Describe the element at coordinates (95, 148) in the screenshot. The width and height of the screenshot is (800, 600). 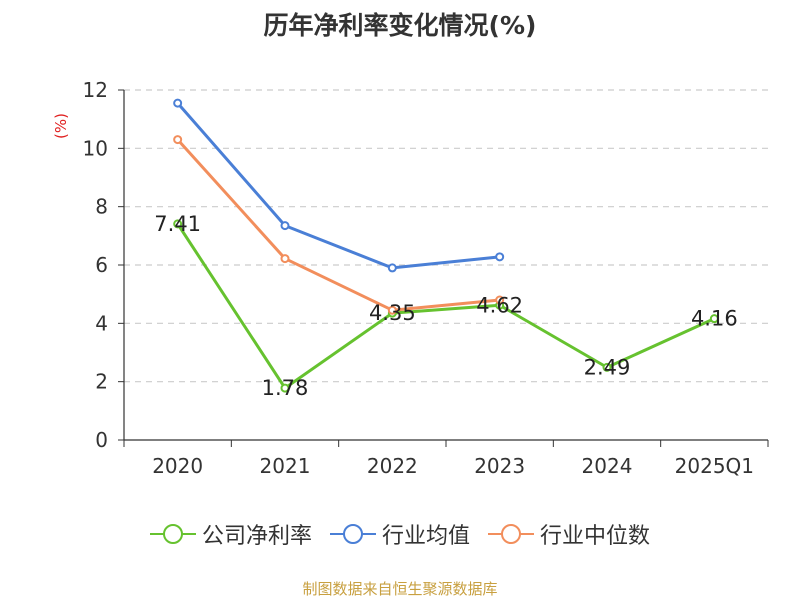
I see `y-tick-label: 10` at that location.